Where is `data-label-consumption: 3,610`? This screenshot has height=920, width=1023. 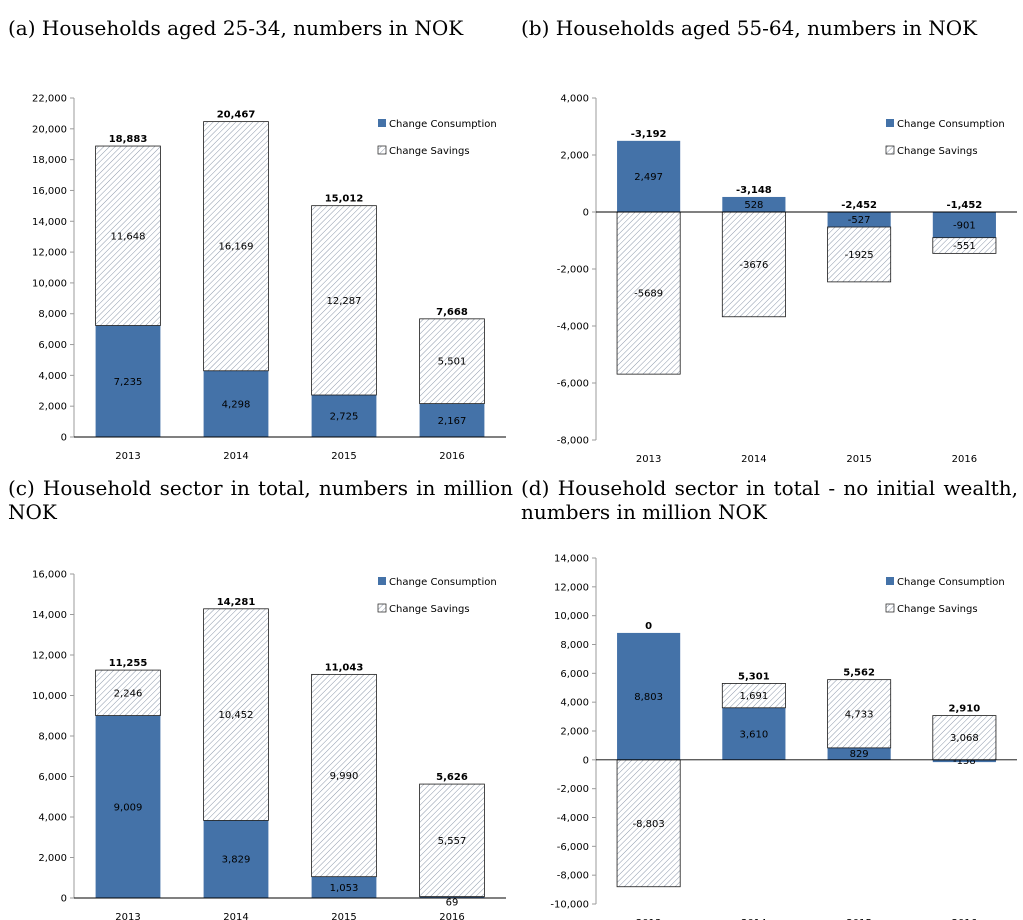 data-label-consumption: 3,610 is located at coordinates (754, 734).